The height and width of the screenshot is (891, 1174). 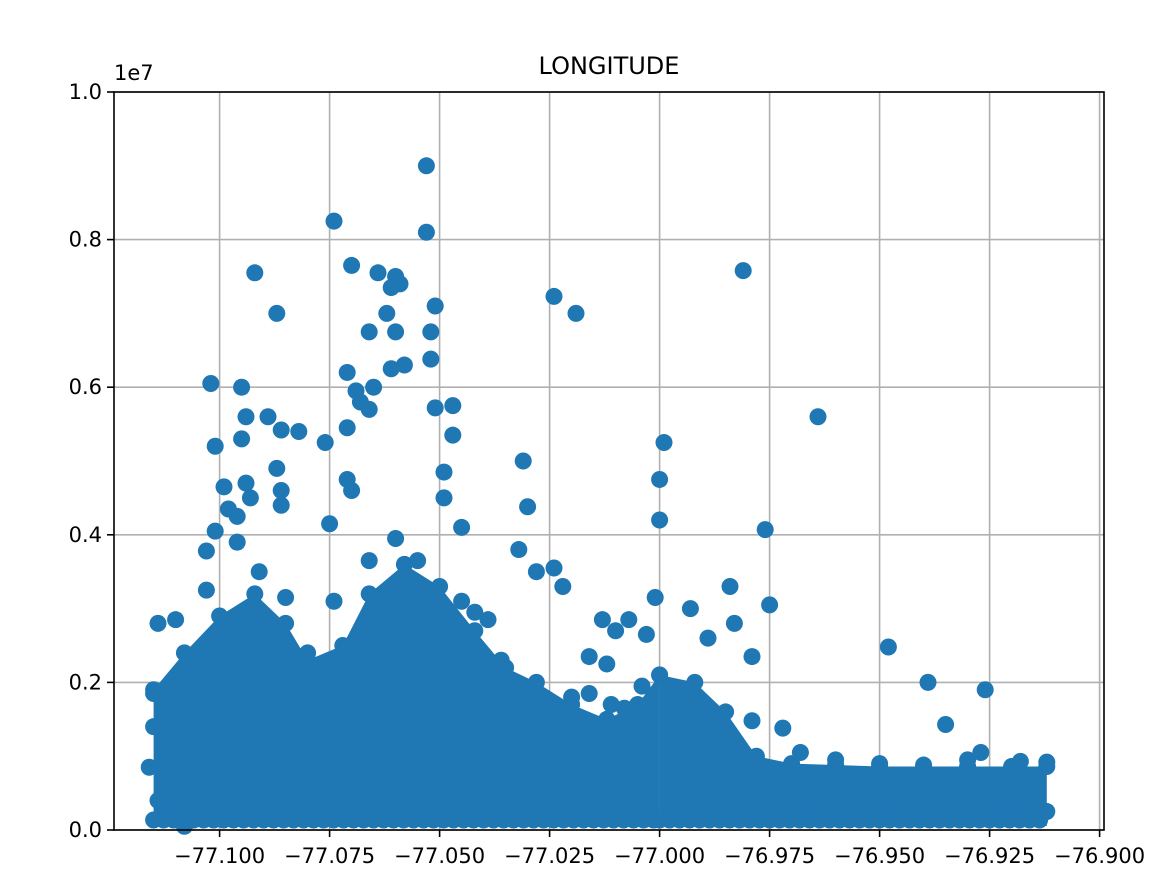 I want to click on x-tick-label: −76.950, so click(x=879, y=856).